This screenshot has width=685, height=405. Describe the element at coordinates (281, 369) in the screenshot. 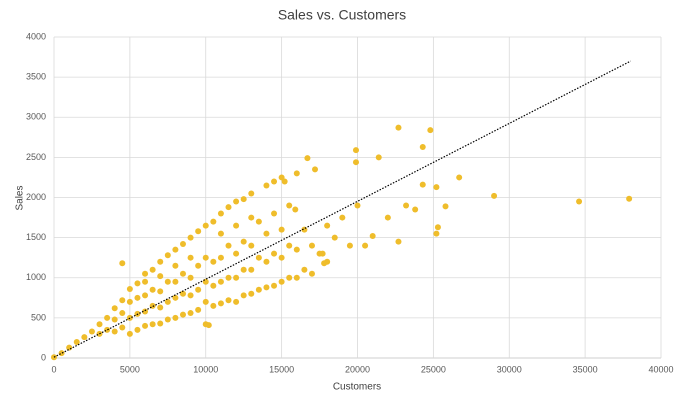

I see `x-tick-label: 15000` at that location.